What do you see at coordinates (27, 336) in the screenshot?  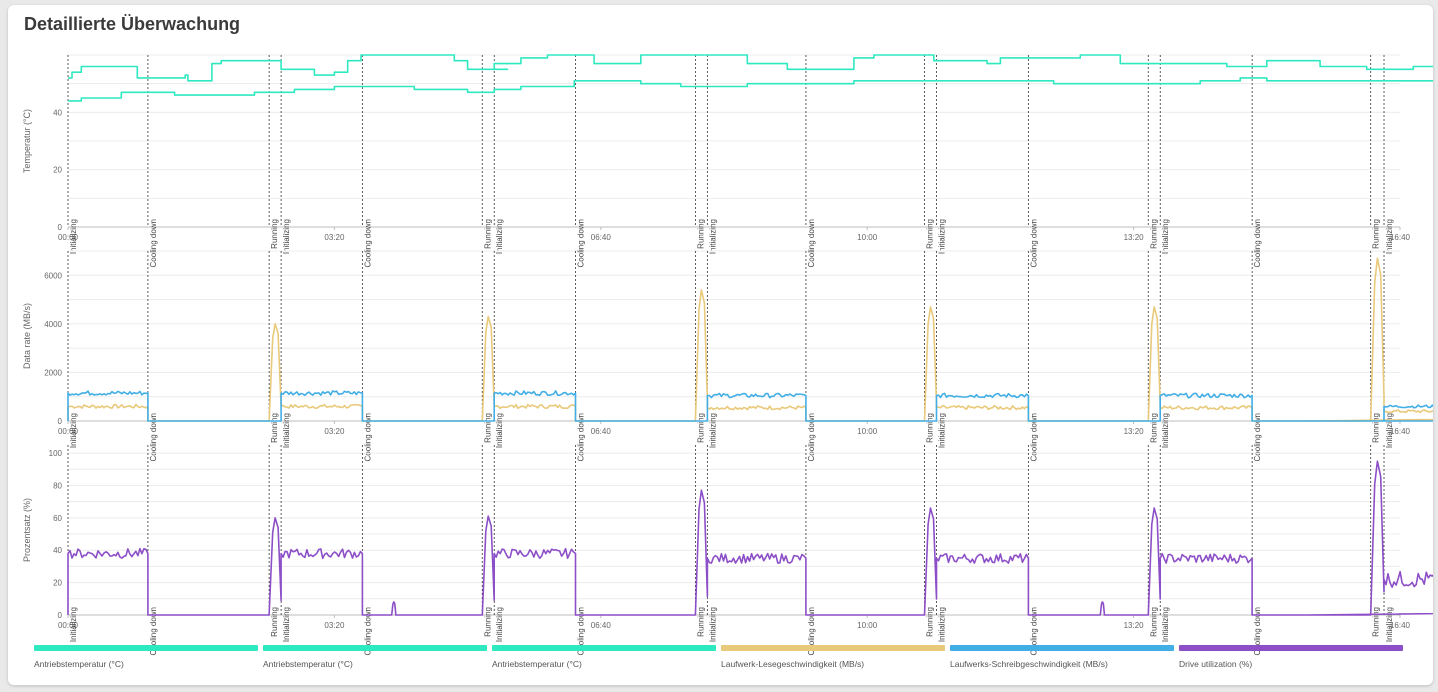 I see `y-axis-label: Data rate (MB/s)` at bounding box center [27, 336].